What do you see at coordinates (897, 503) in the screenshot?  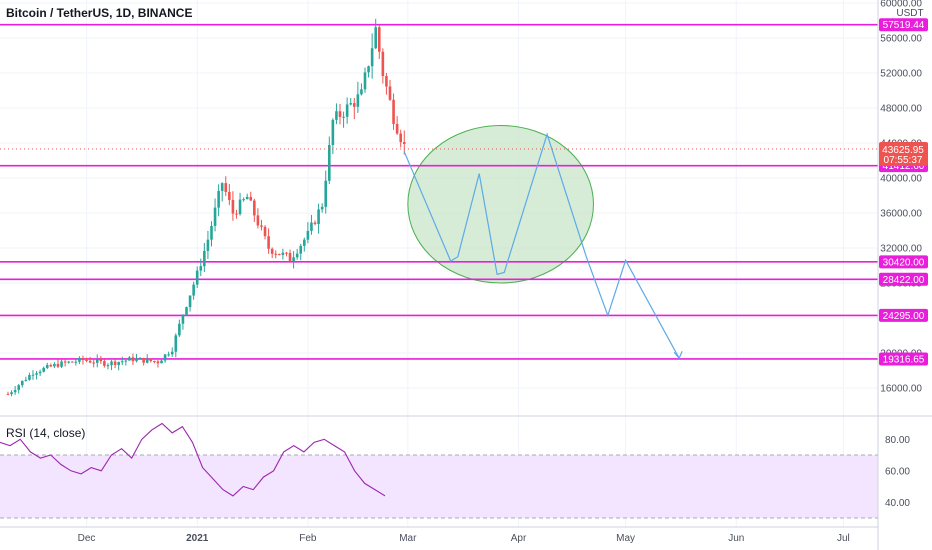 I see `rsi-tick-label: 40.00` at bounding box center [897, 503].